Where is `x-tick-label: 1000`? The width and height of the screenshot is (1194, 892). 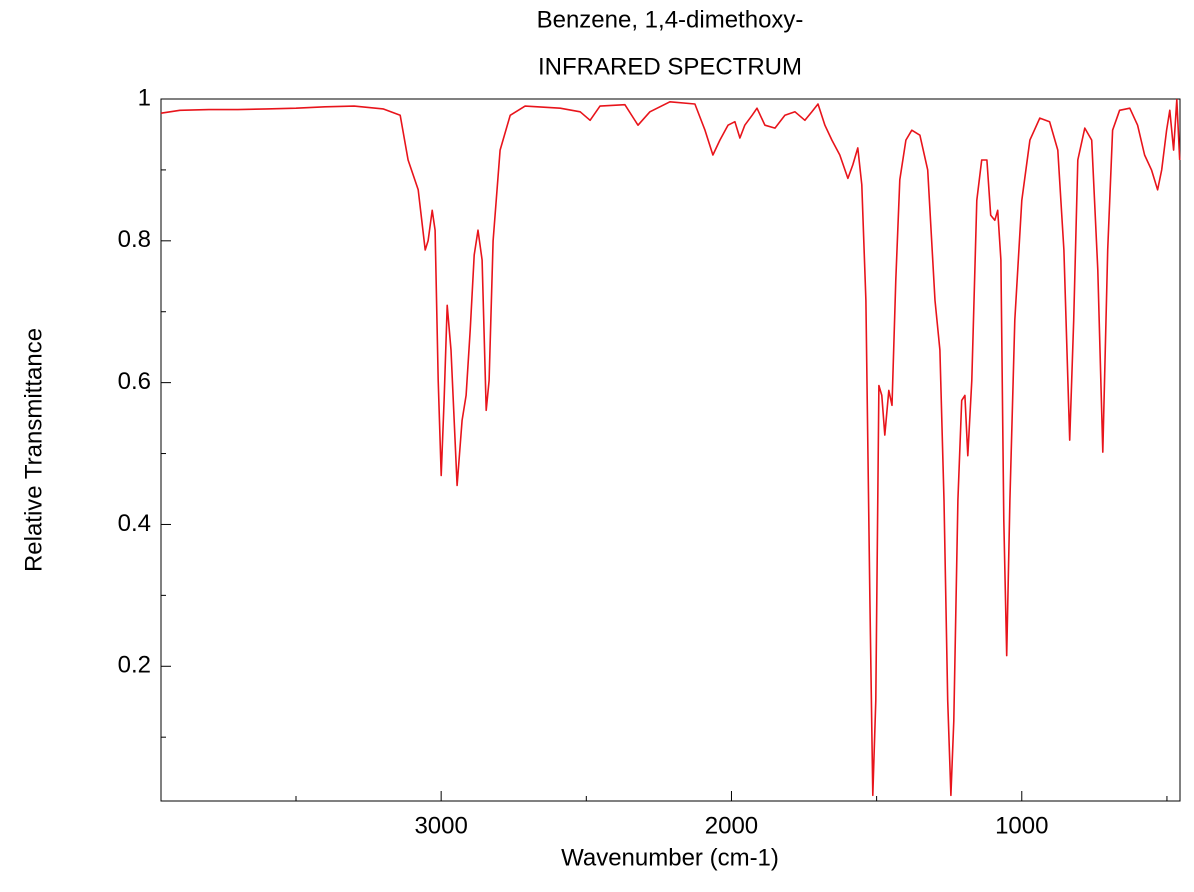 x-tick-label: 1000 is located at coordinates (1021, 825).